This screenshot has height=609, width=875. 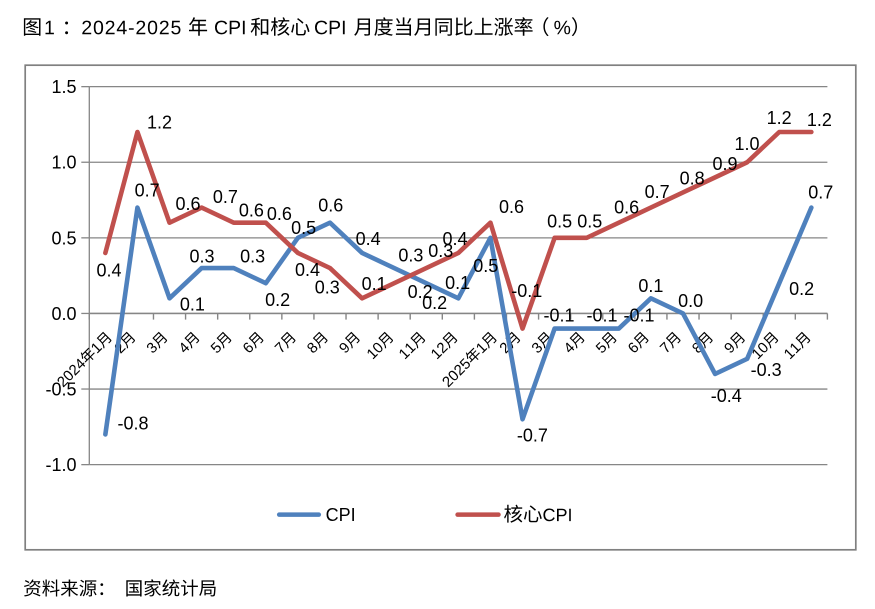 I want to click on svg-text: 0.9, so click(x=724, y=164).